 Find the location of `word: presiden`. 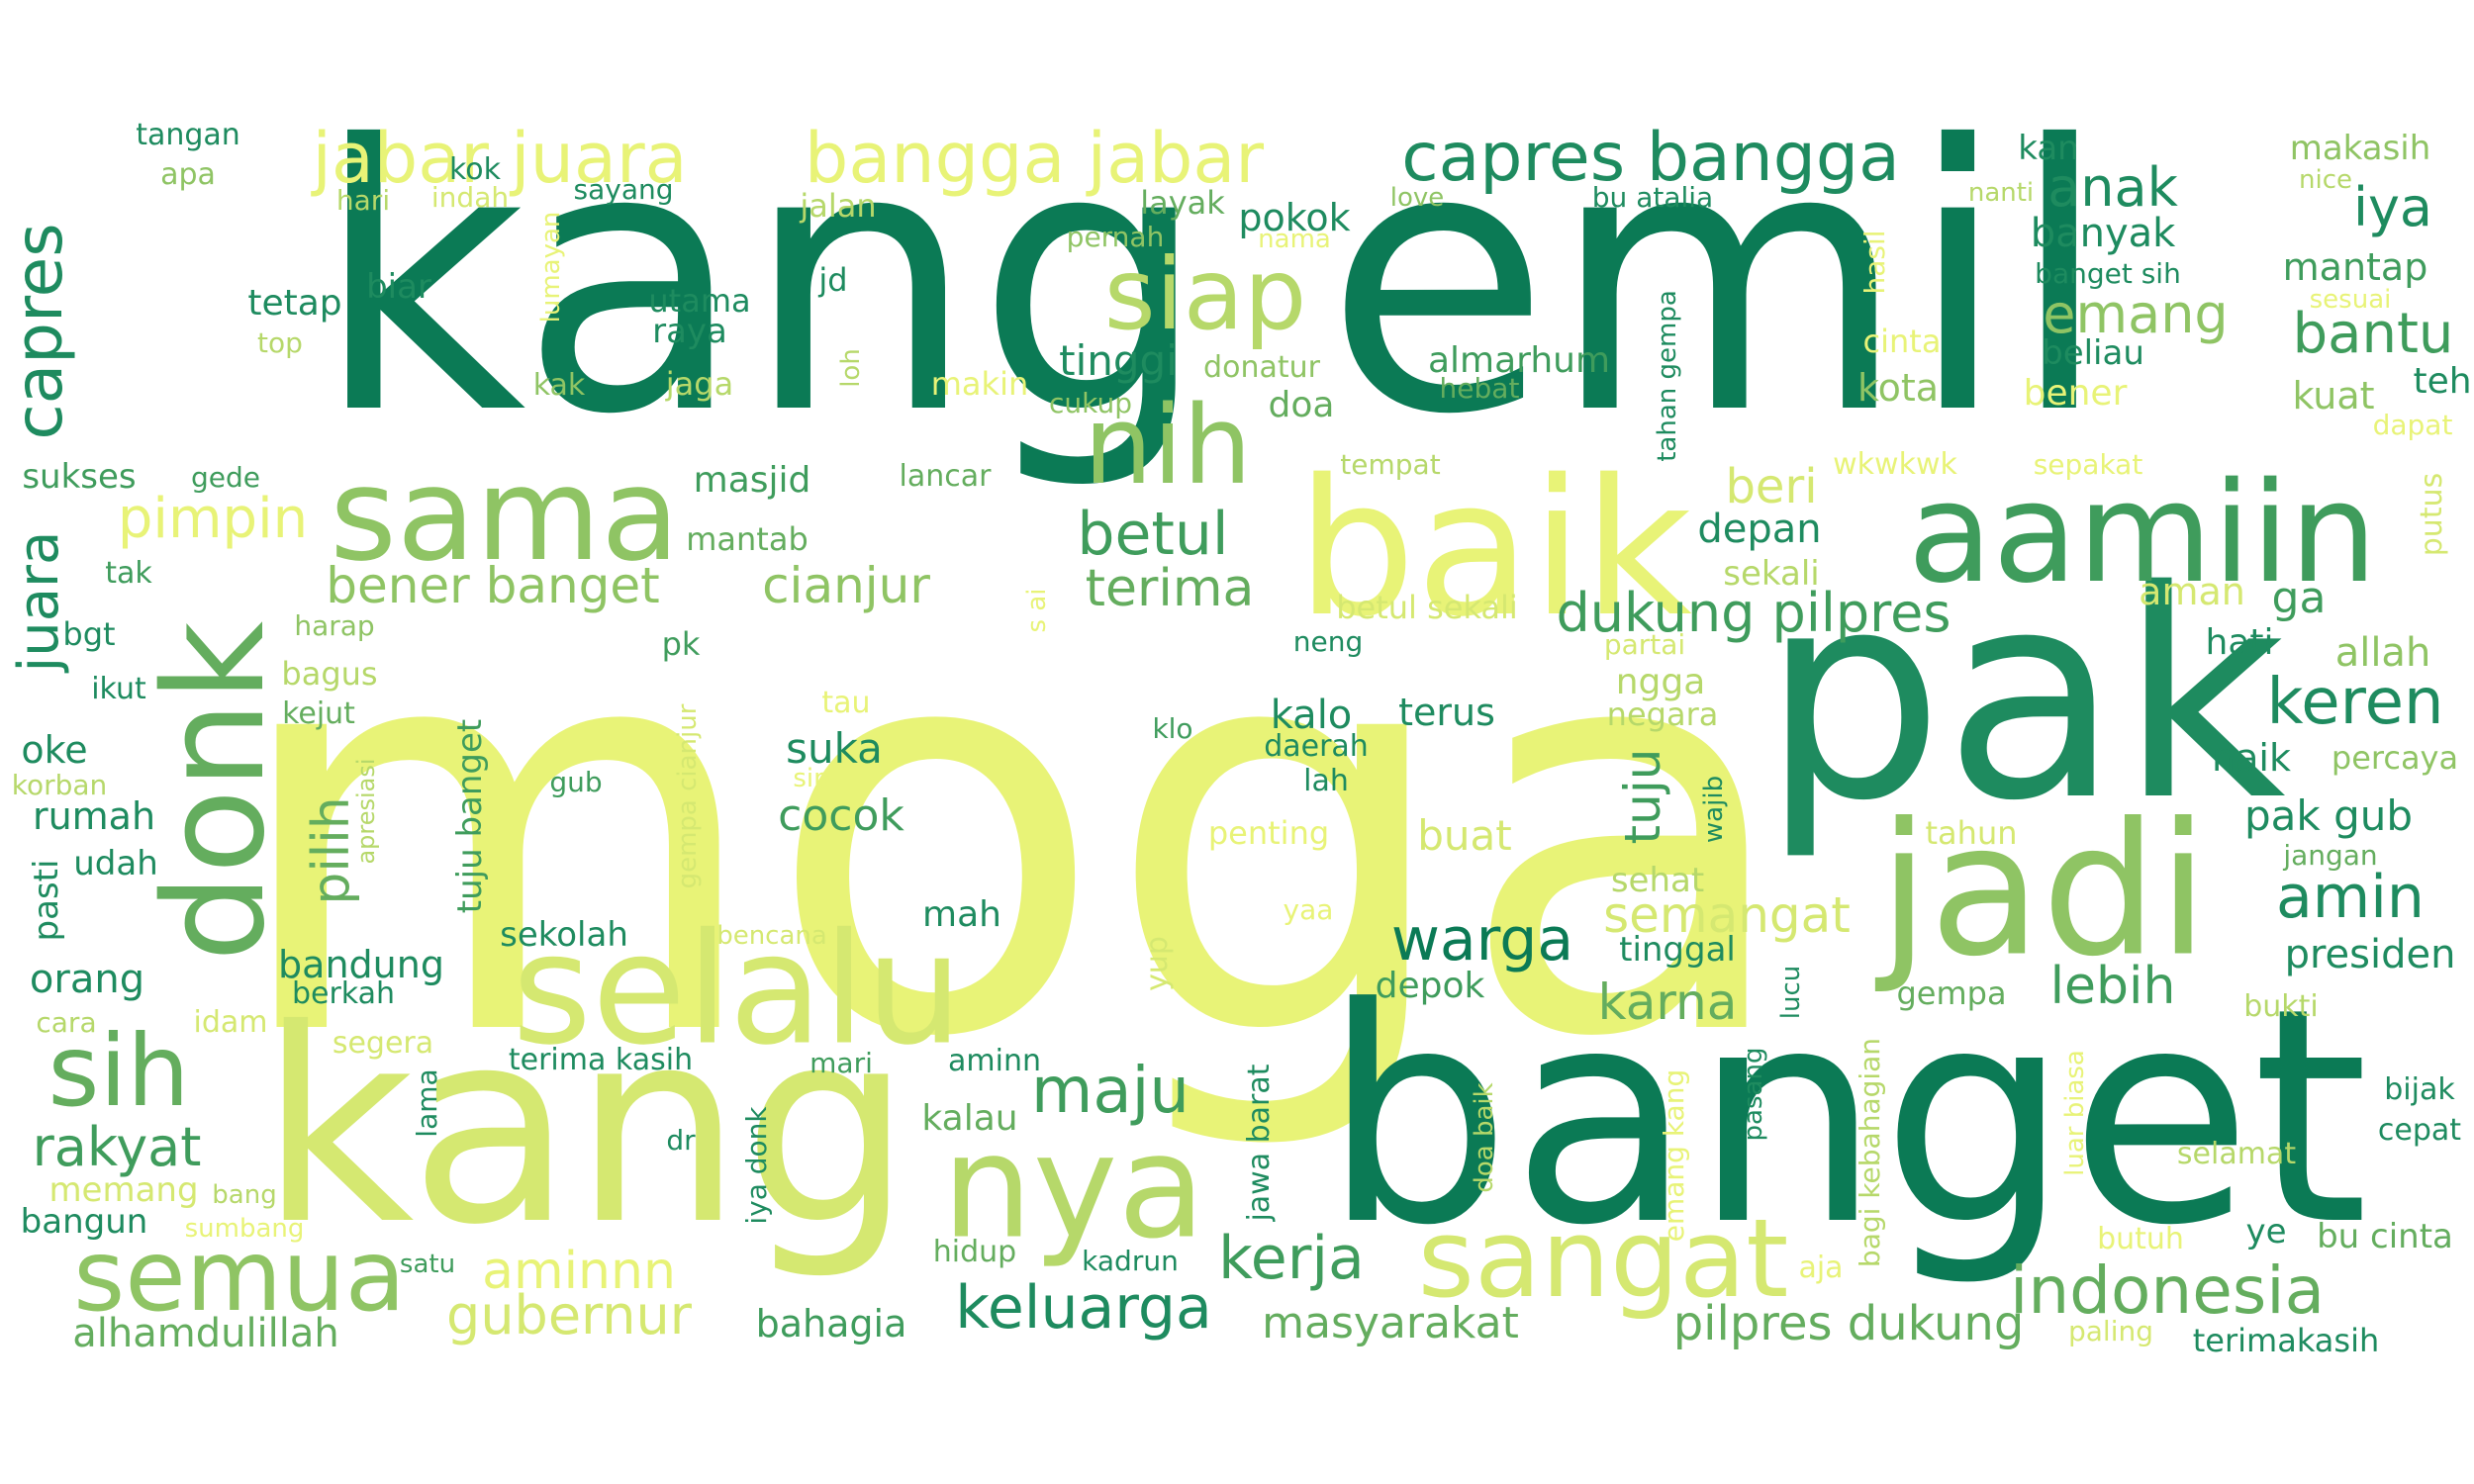

word: presiden is located at coordinates (2370, 954).